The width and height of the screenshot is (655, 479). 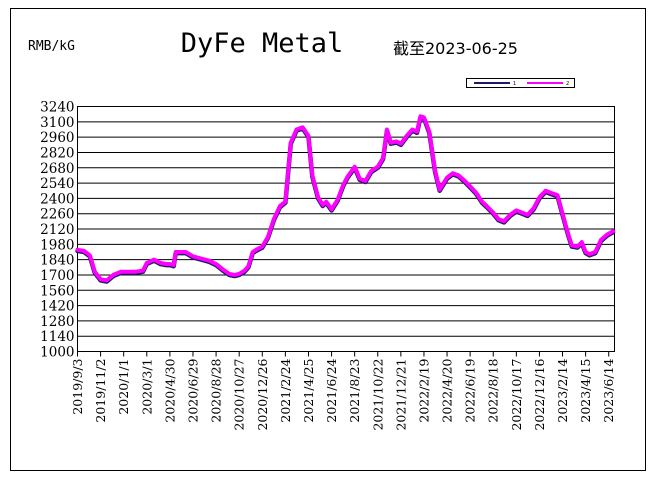 I want to click on x-tick-label: 2019/9/3, so click(x=77, y=386).